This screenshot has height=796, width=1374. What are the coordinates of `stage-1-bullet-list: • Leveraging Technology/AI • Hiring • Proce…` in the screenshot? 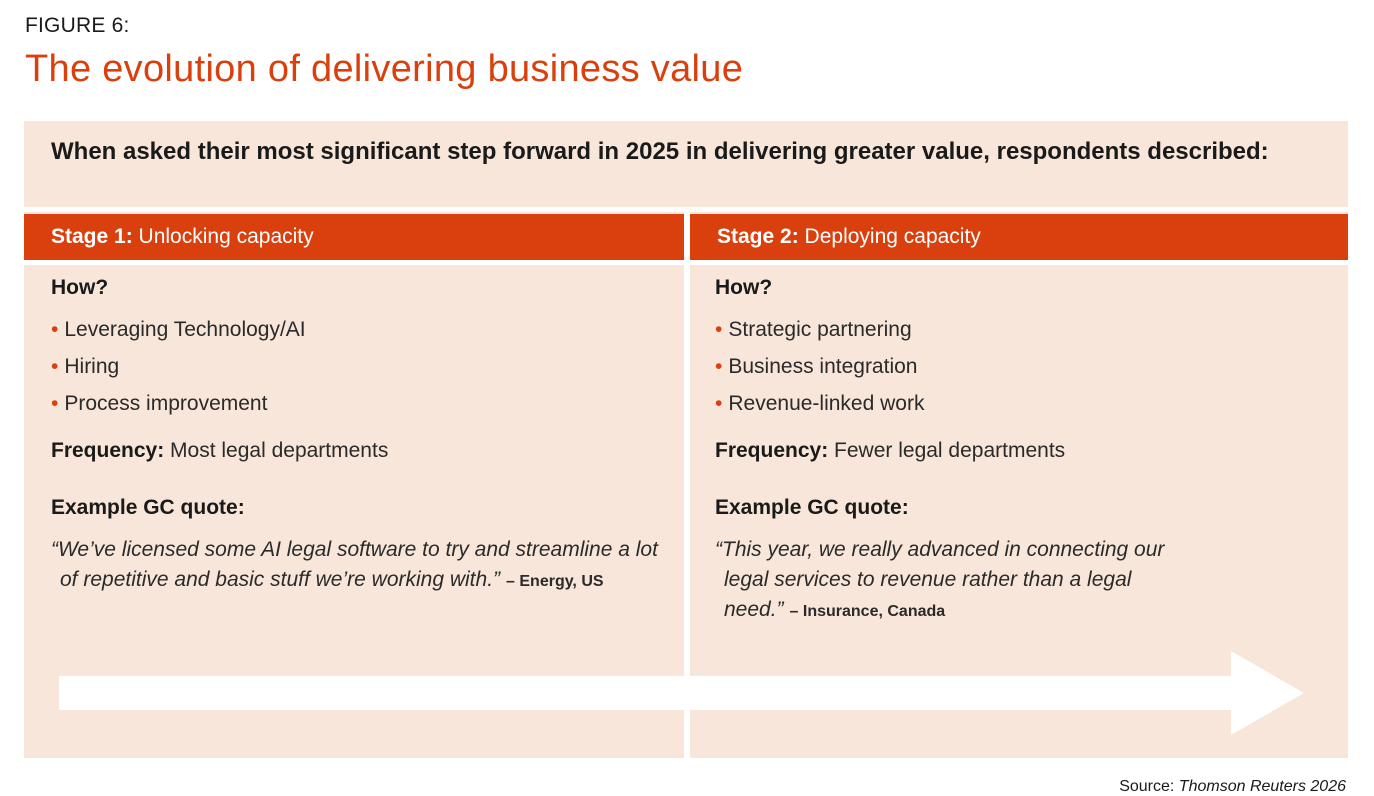 It's located at (361, 366).